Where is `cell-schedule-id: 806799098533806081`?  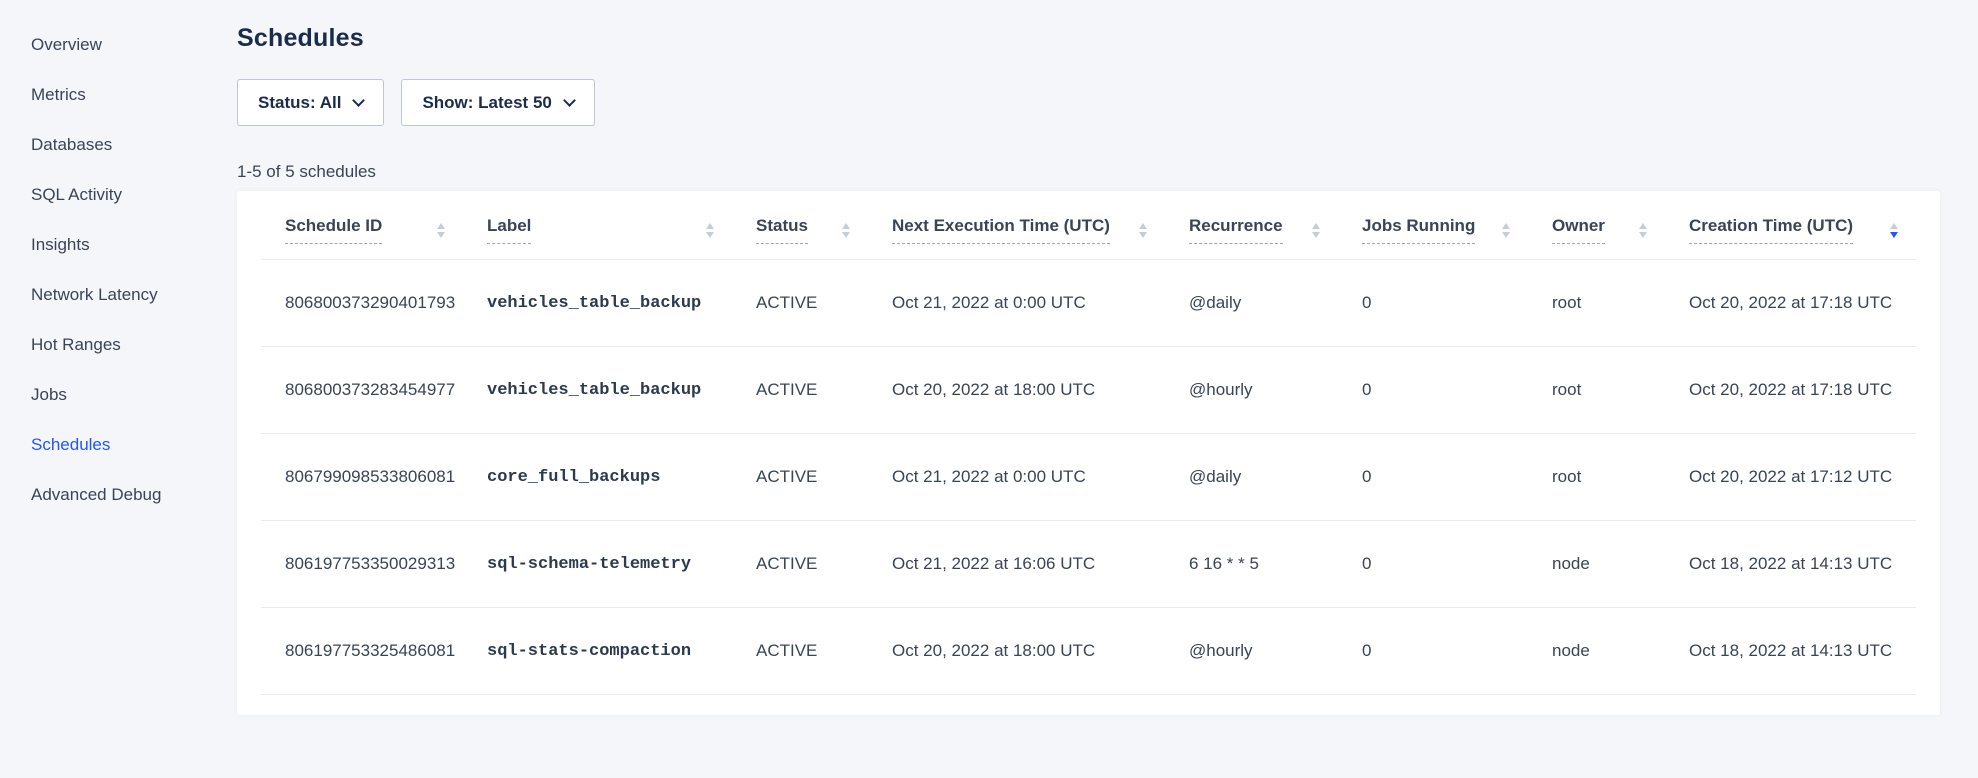
cell-schedule-id: 806799098533806081 is located at coordinates (362, 477).